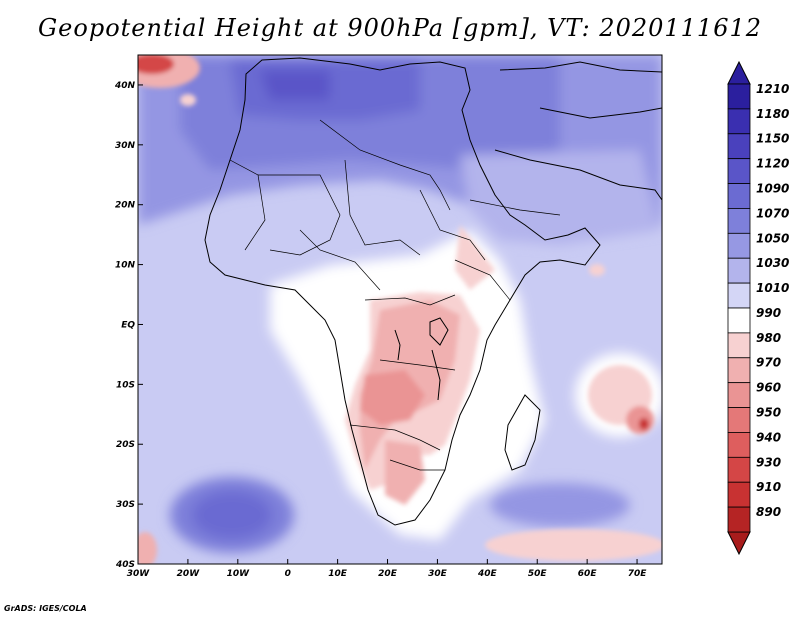 The image size is (800, 618). I want to click on colorbar-label: 980, so click(768, 338).